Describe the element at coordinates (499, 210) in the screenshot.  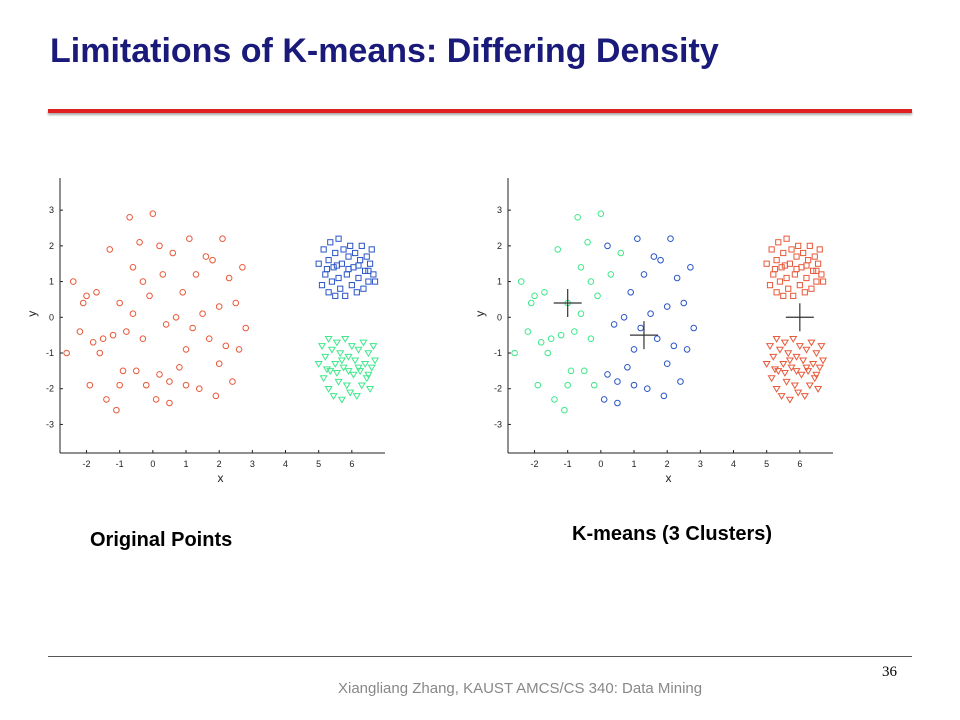
I see `y-tick-label: 3` at that location.